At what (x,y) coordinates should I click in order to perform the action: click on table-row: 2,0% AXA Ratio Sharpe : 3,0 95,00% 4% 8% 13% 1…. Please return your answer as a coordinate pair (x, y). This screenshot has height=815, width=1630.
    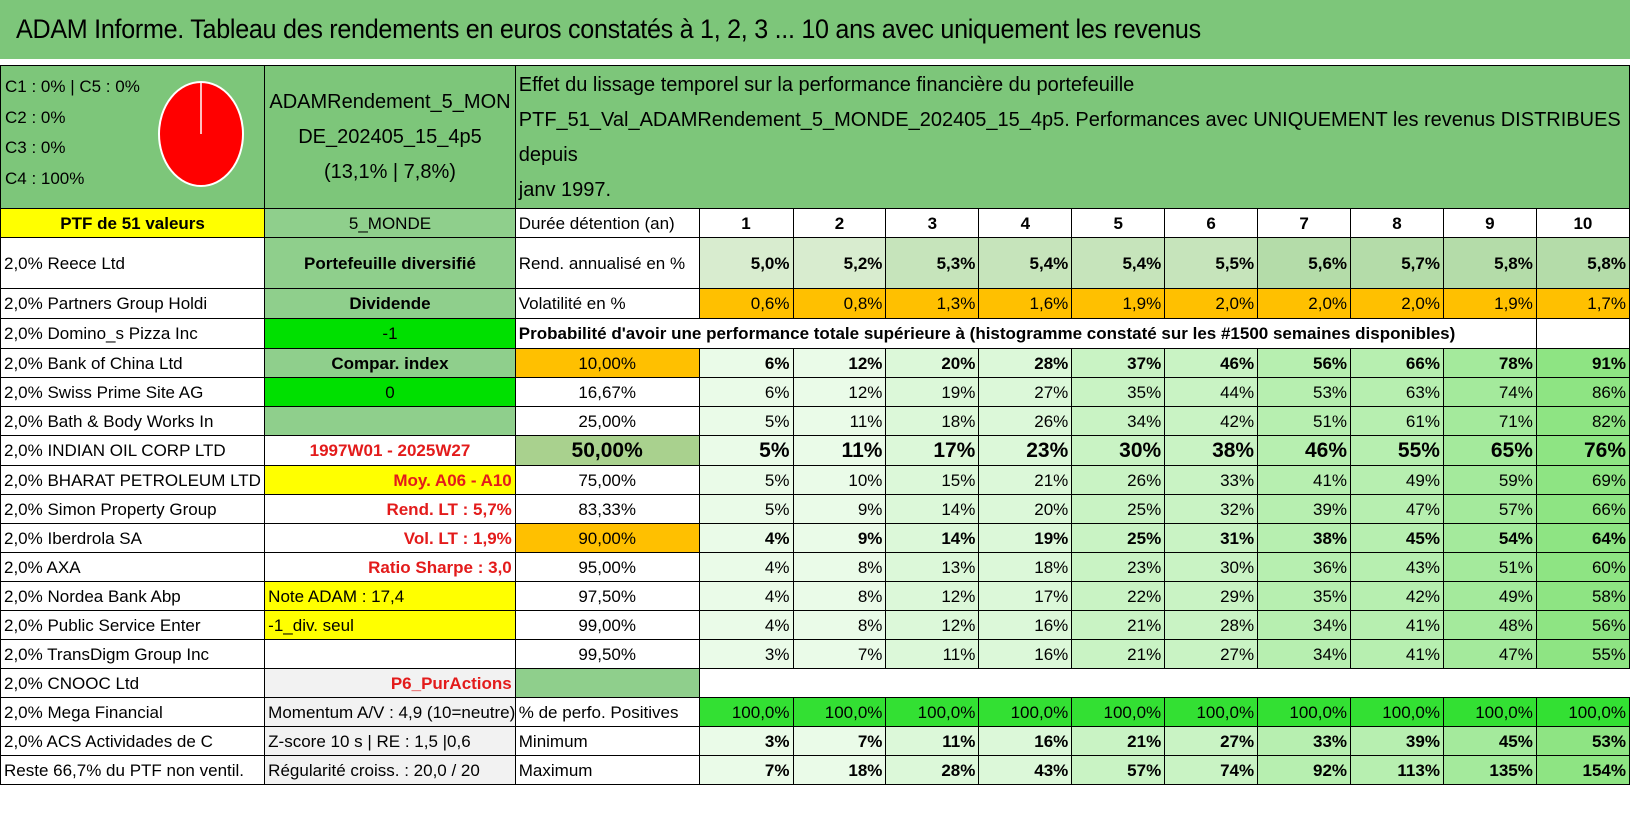
    Looking at the image, I should click on (815, 567).